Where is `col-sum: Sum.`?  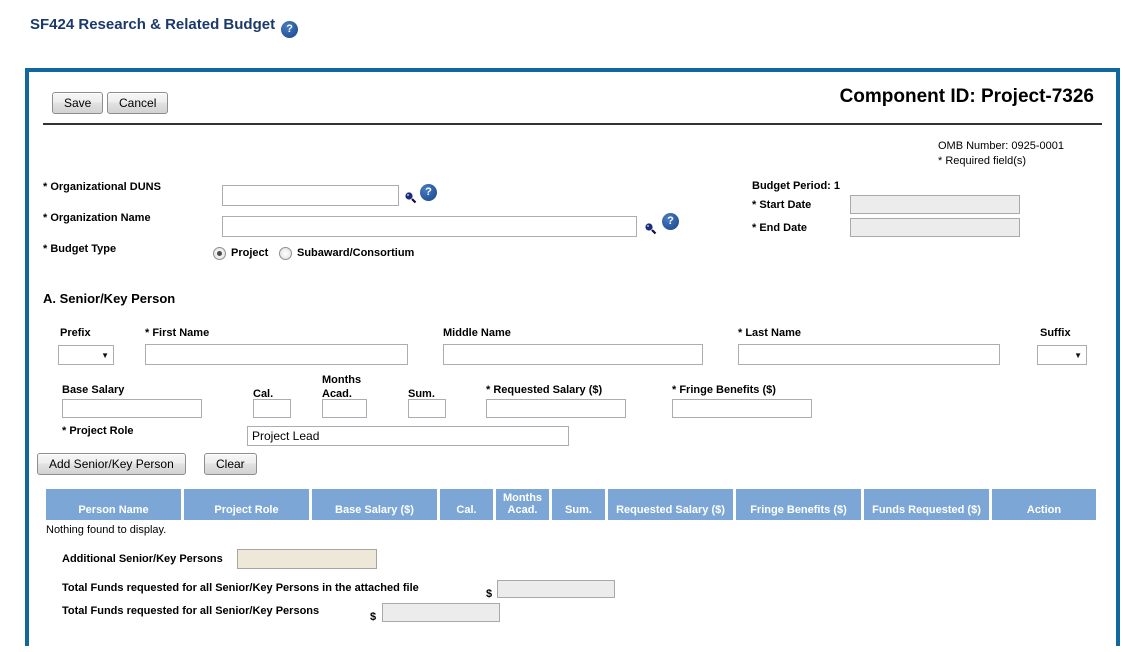 col-sum: Sum. is located at coordinates (578, 504).